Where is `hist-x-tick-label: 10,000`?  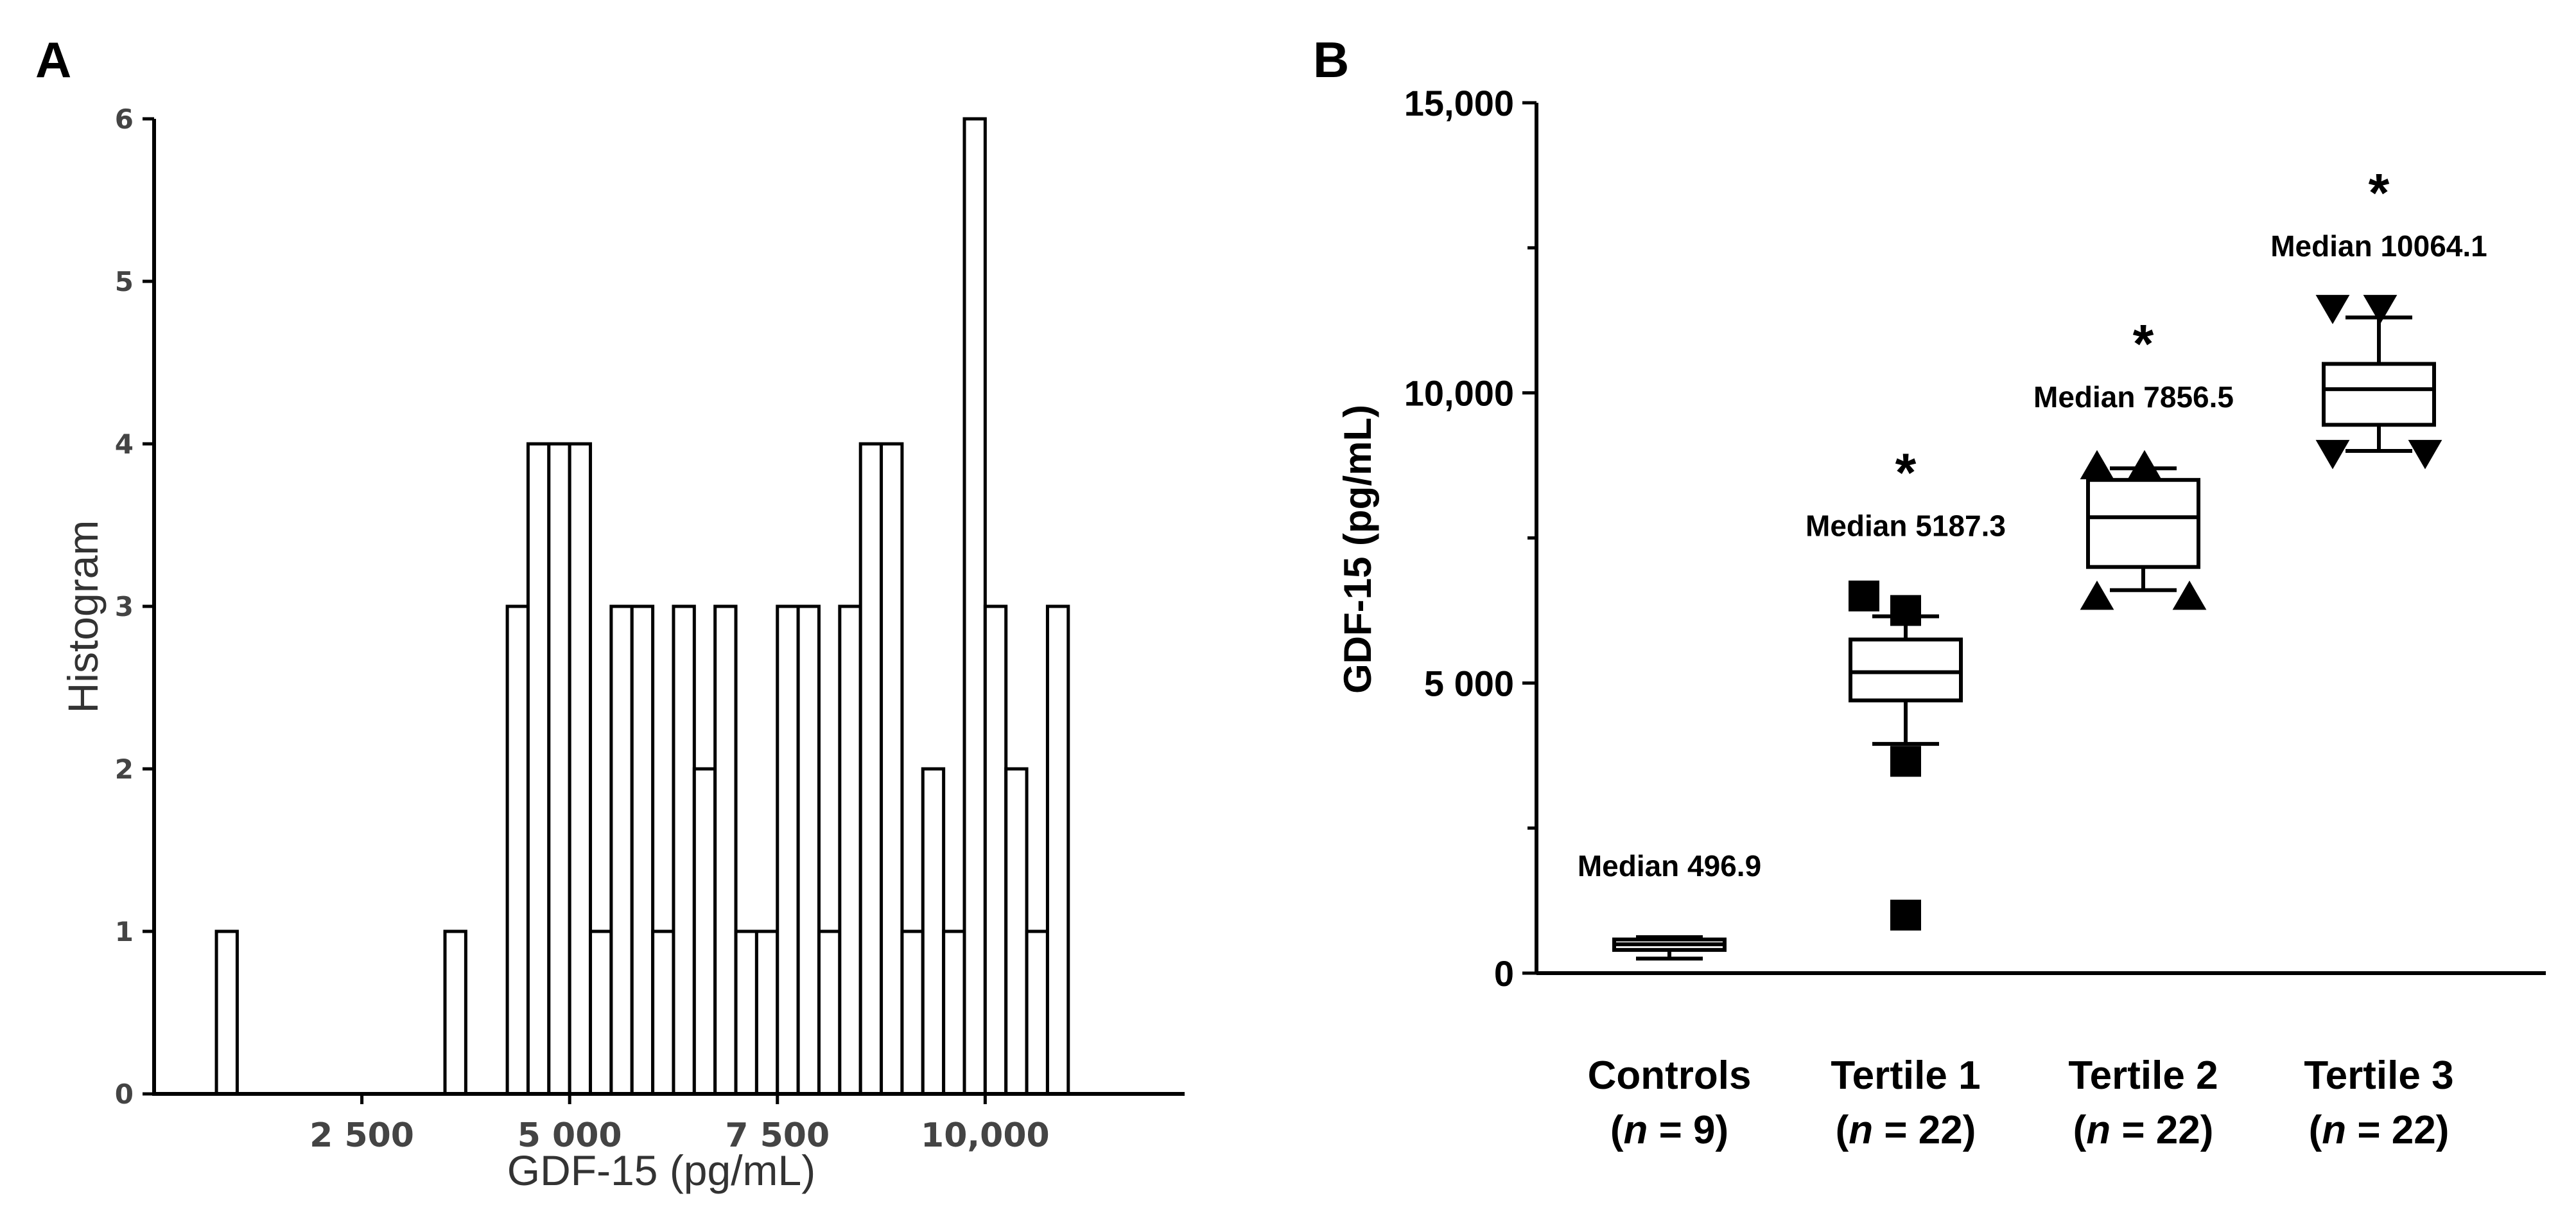
hist-x-tick-label: 10,000 is located at coordinates (985, 1135).